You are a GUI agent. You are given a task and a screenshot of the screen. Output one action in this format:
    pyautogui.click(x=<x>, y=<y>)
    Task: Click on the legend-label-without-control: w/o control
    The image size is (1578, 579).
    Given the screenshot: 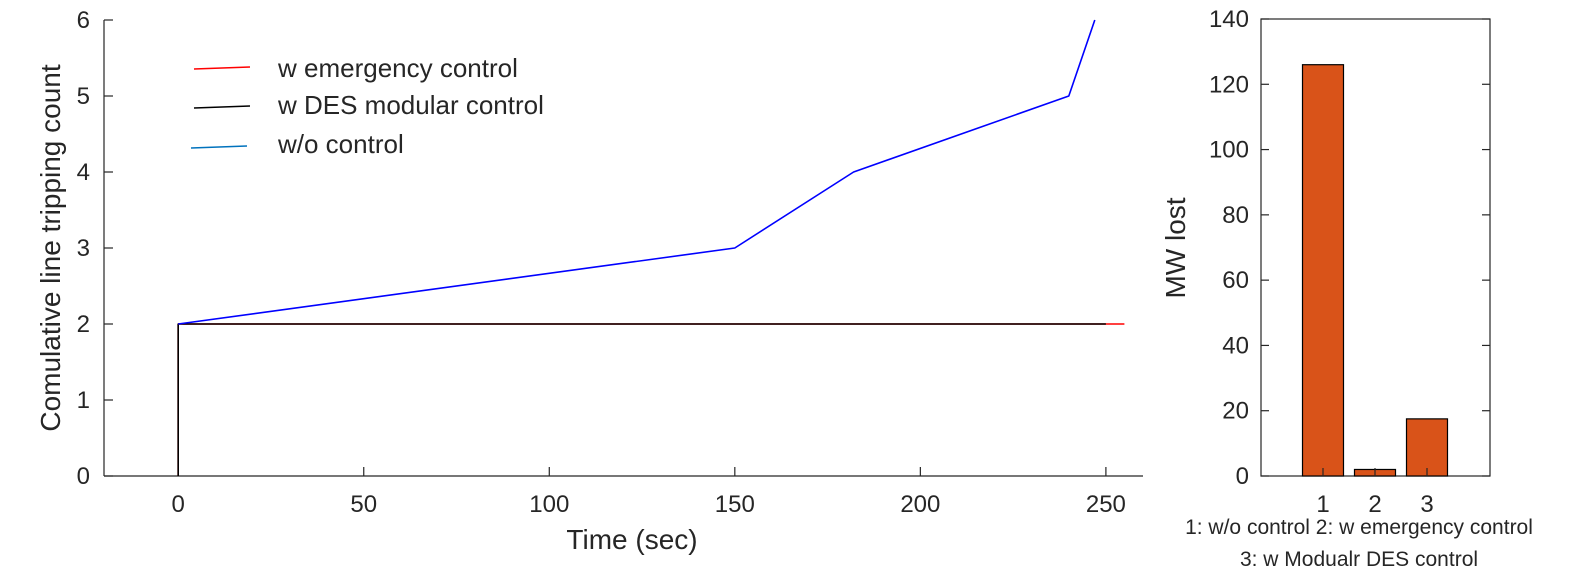 What is the action you would take?
    pyautogui.click(x=340, y=144)
    